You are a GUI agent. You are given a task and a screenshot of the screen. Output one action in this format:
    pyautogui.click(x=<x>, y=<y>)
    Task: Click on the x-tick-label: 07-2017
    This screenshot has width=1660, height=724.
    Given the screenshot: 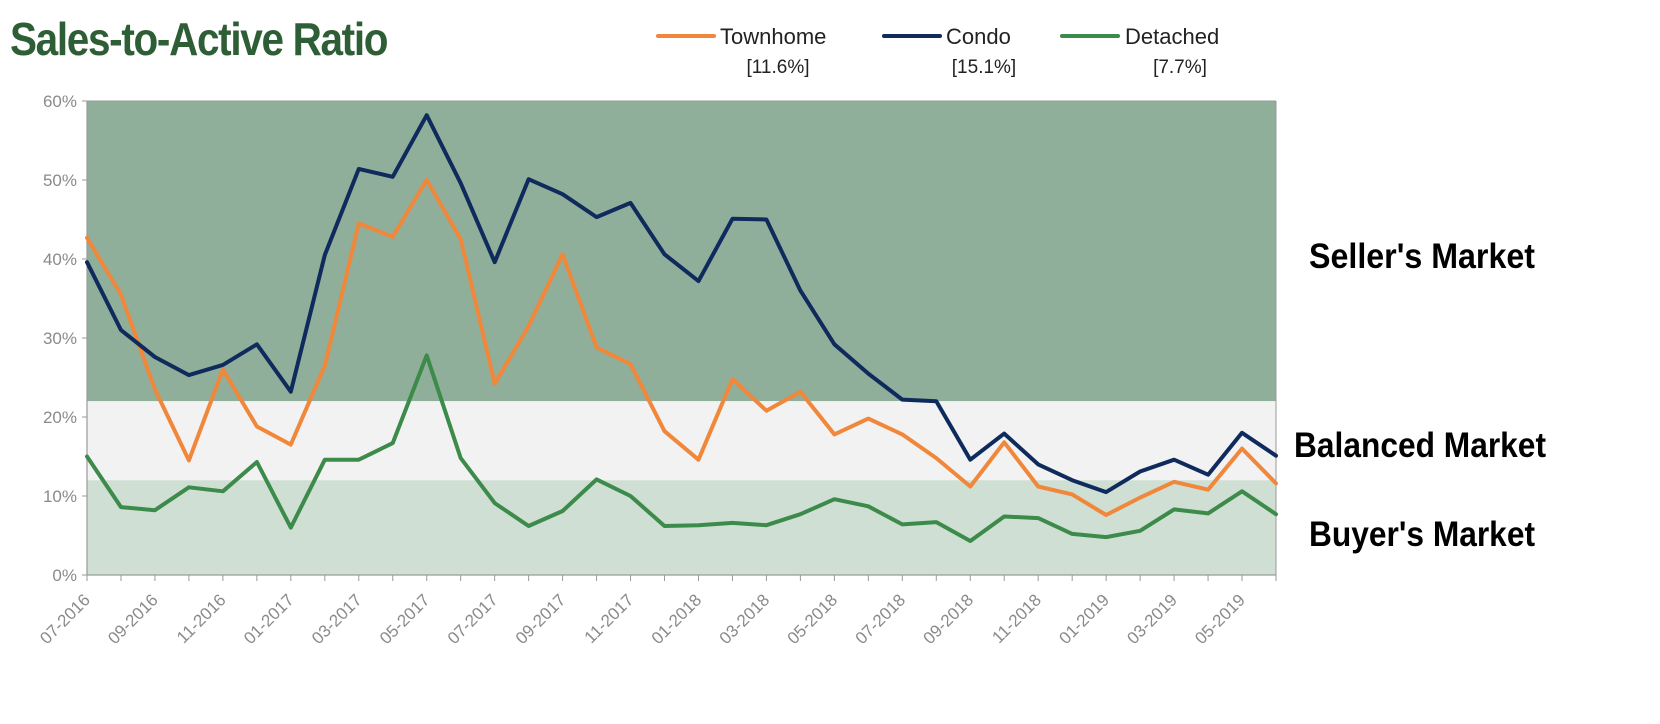 What is the action you would take?
    pyautogui.click(x=473, y=619)
    